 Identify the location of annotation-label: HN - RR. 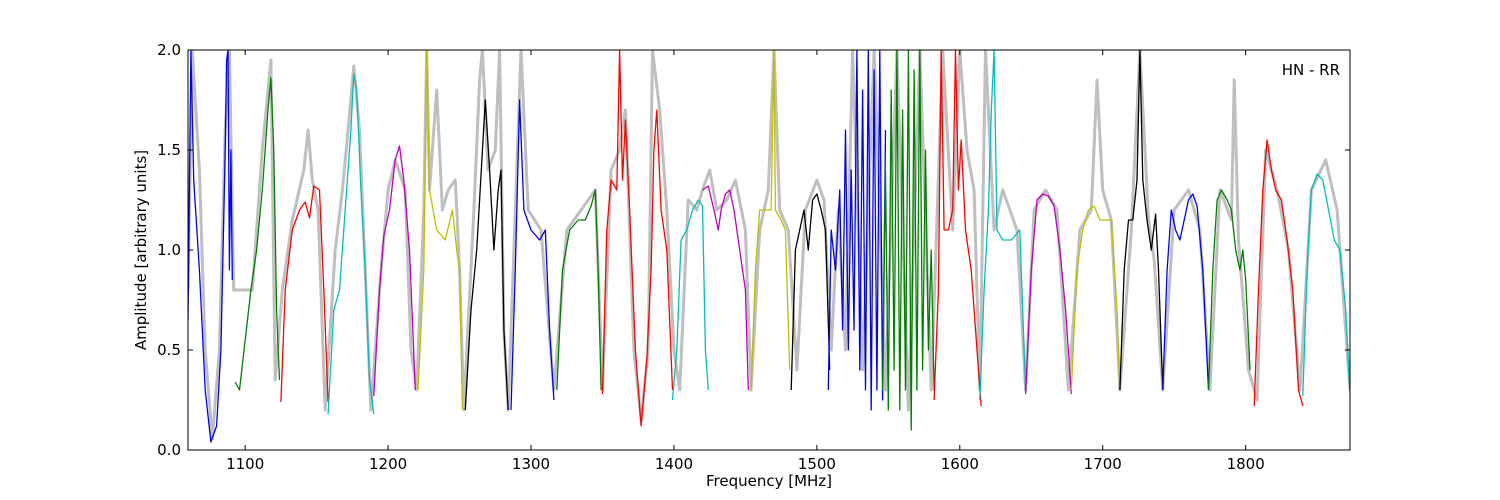
(1311, 70).